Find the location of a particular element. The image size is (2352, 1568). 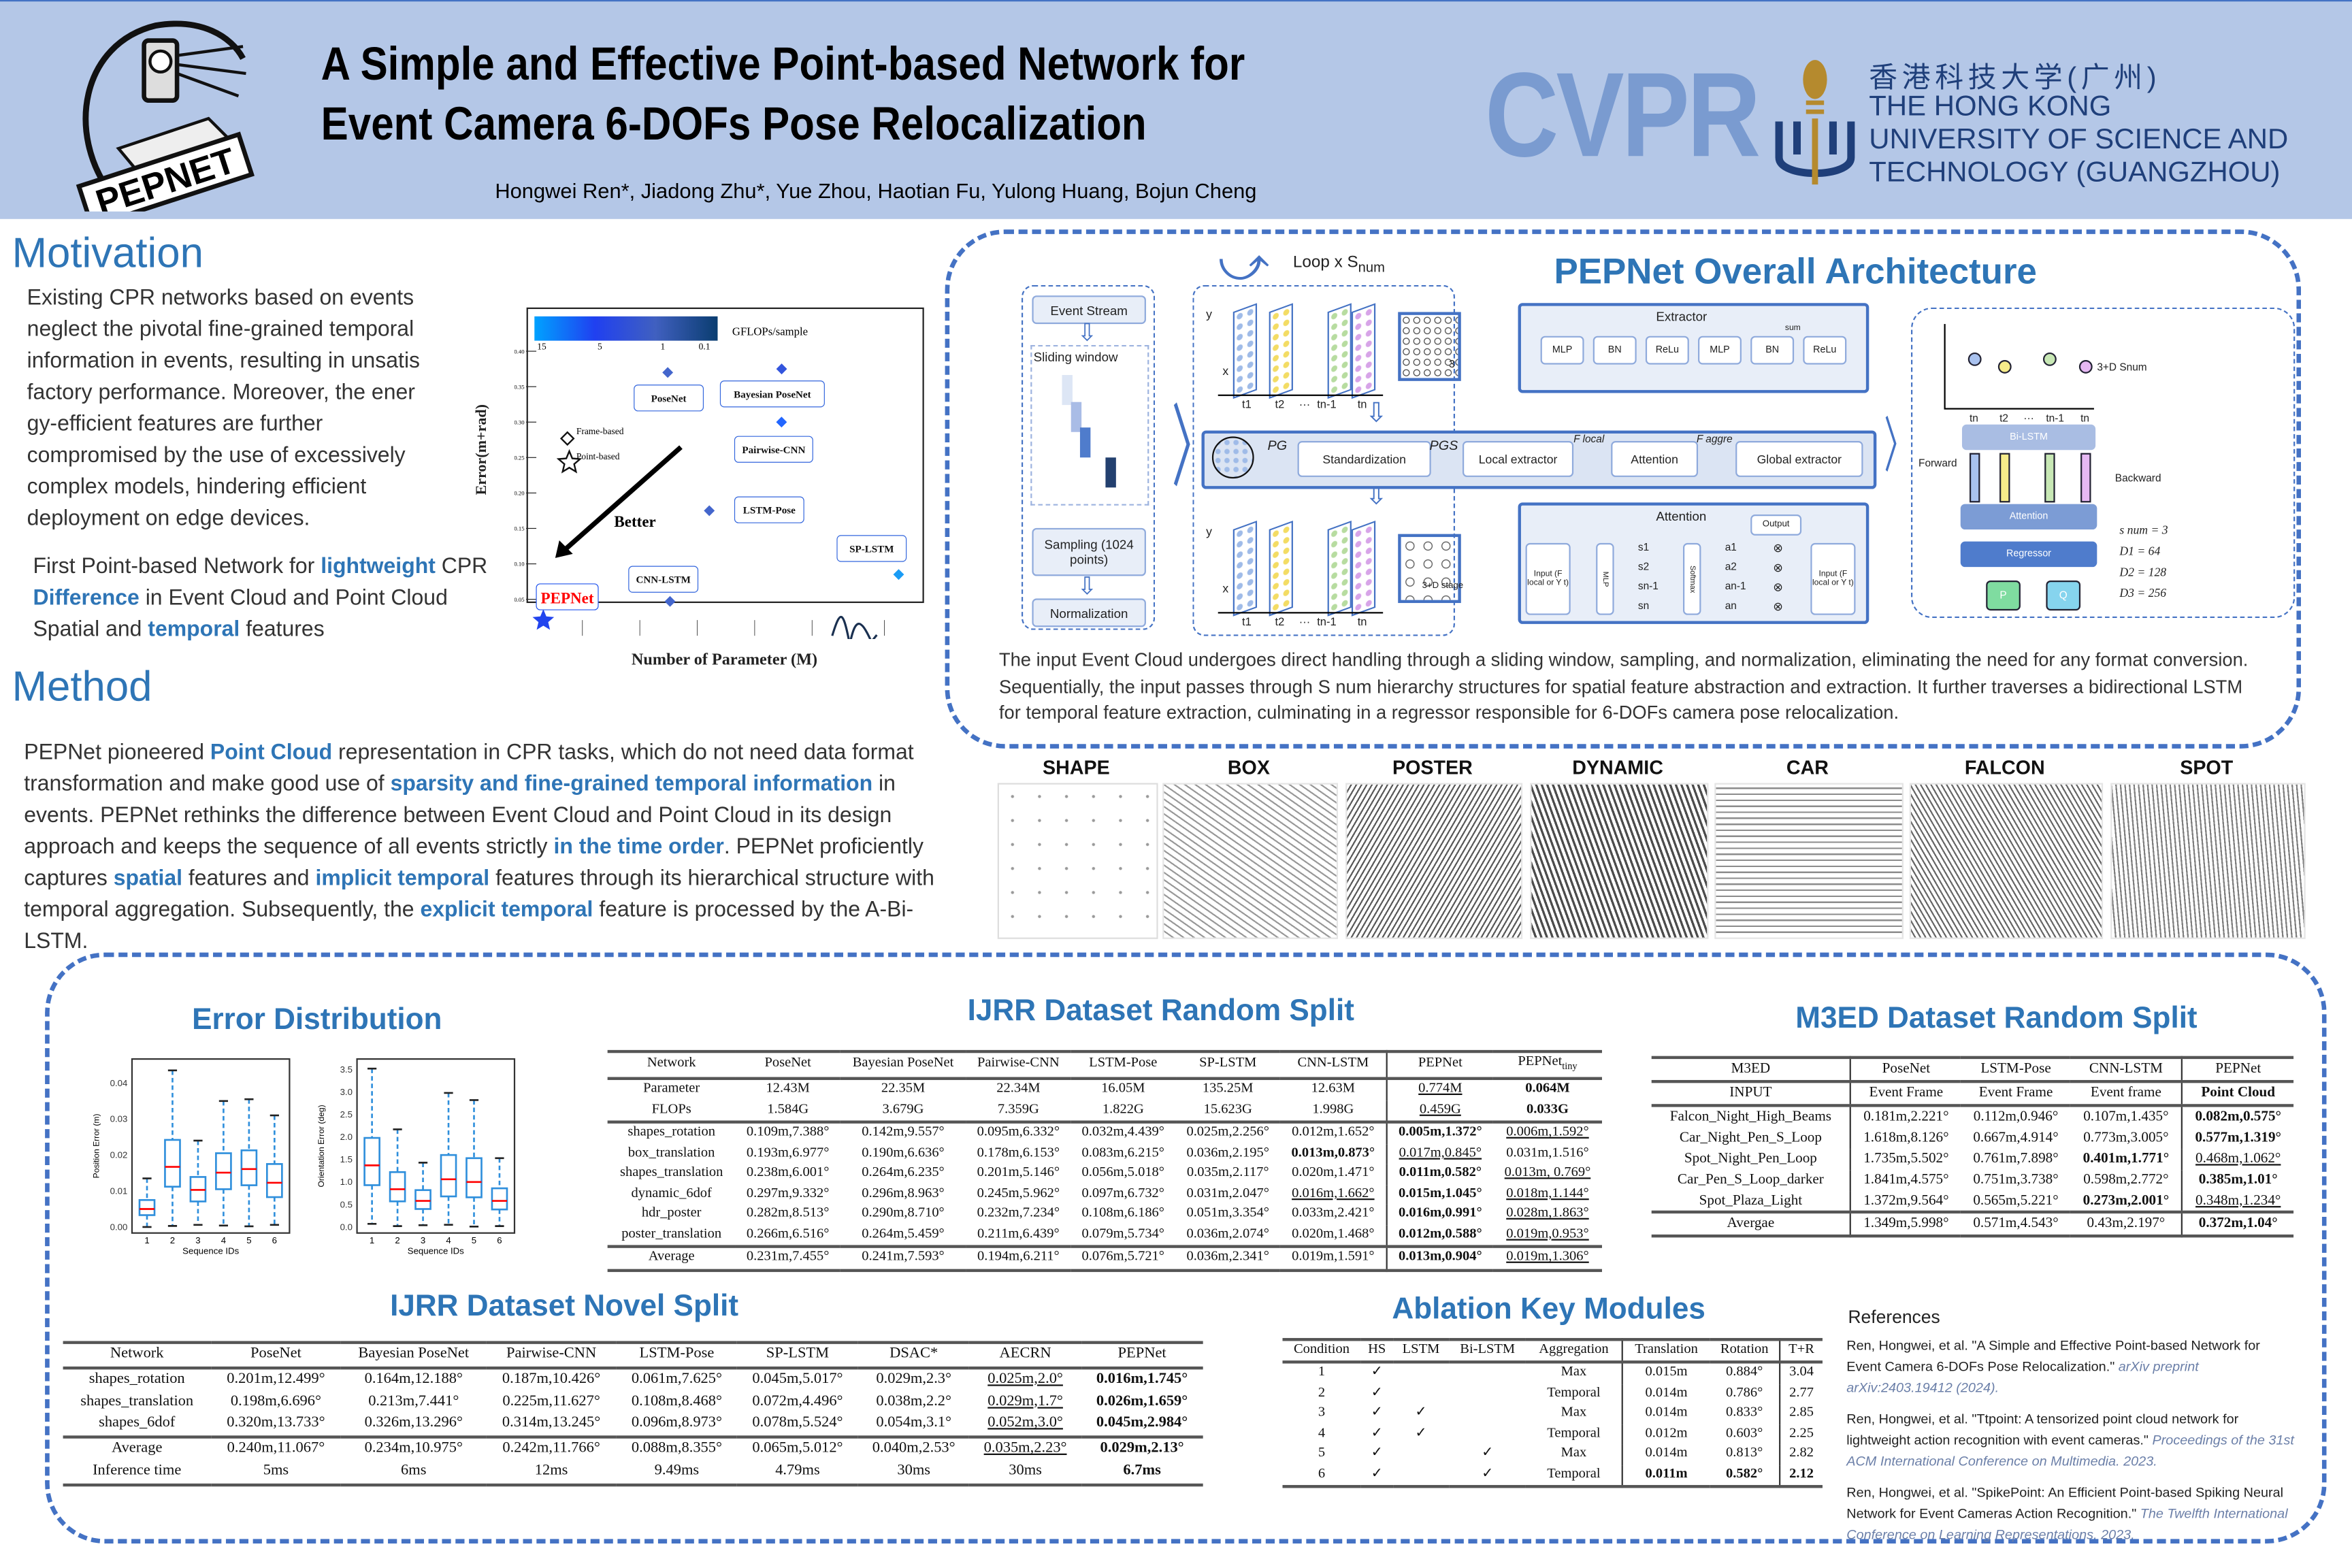

column-header: LSTM-Pose is located at coordinates (1123, 1064).